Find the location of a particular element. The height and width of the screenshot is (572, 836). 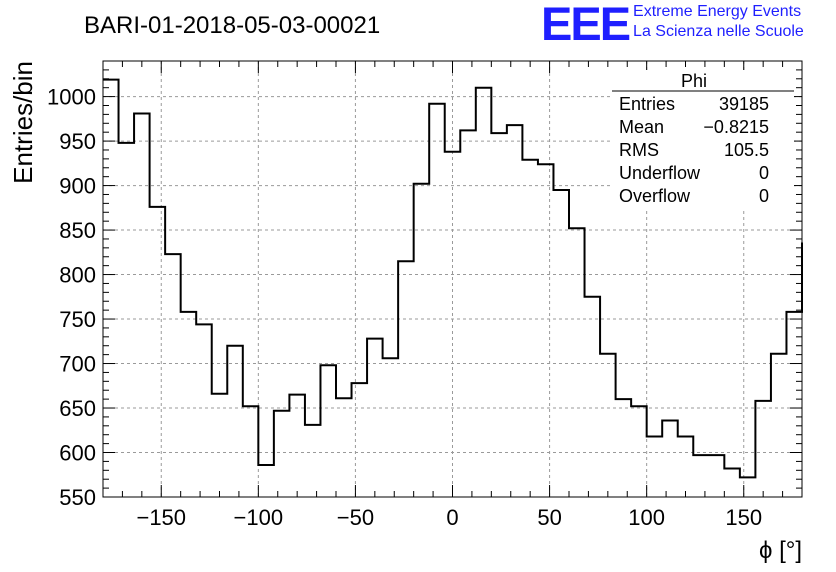

stats-value-entries: 39185 is located at coordinates (744, 104).